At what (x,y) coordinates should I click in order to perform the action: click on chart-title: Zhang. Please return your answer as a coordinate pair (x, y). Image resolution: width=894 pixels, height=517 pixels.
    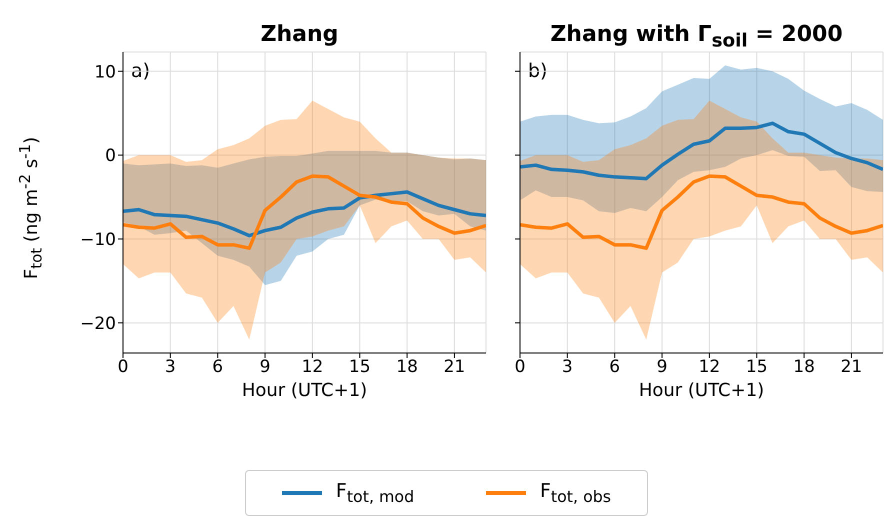
    Looking at the image, I should click on (299, 34).